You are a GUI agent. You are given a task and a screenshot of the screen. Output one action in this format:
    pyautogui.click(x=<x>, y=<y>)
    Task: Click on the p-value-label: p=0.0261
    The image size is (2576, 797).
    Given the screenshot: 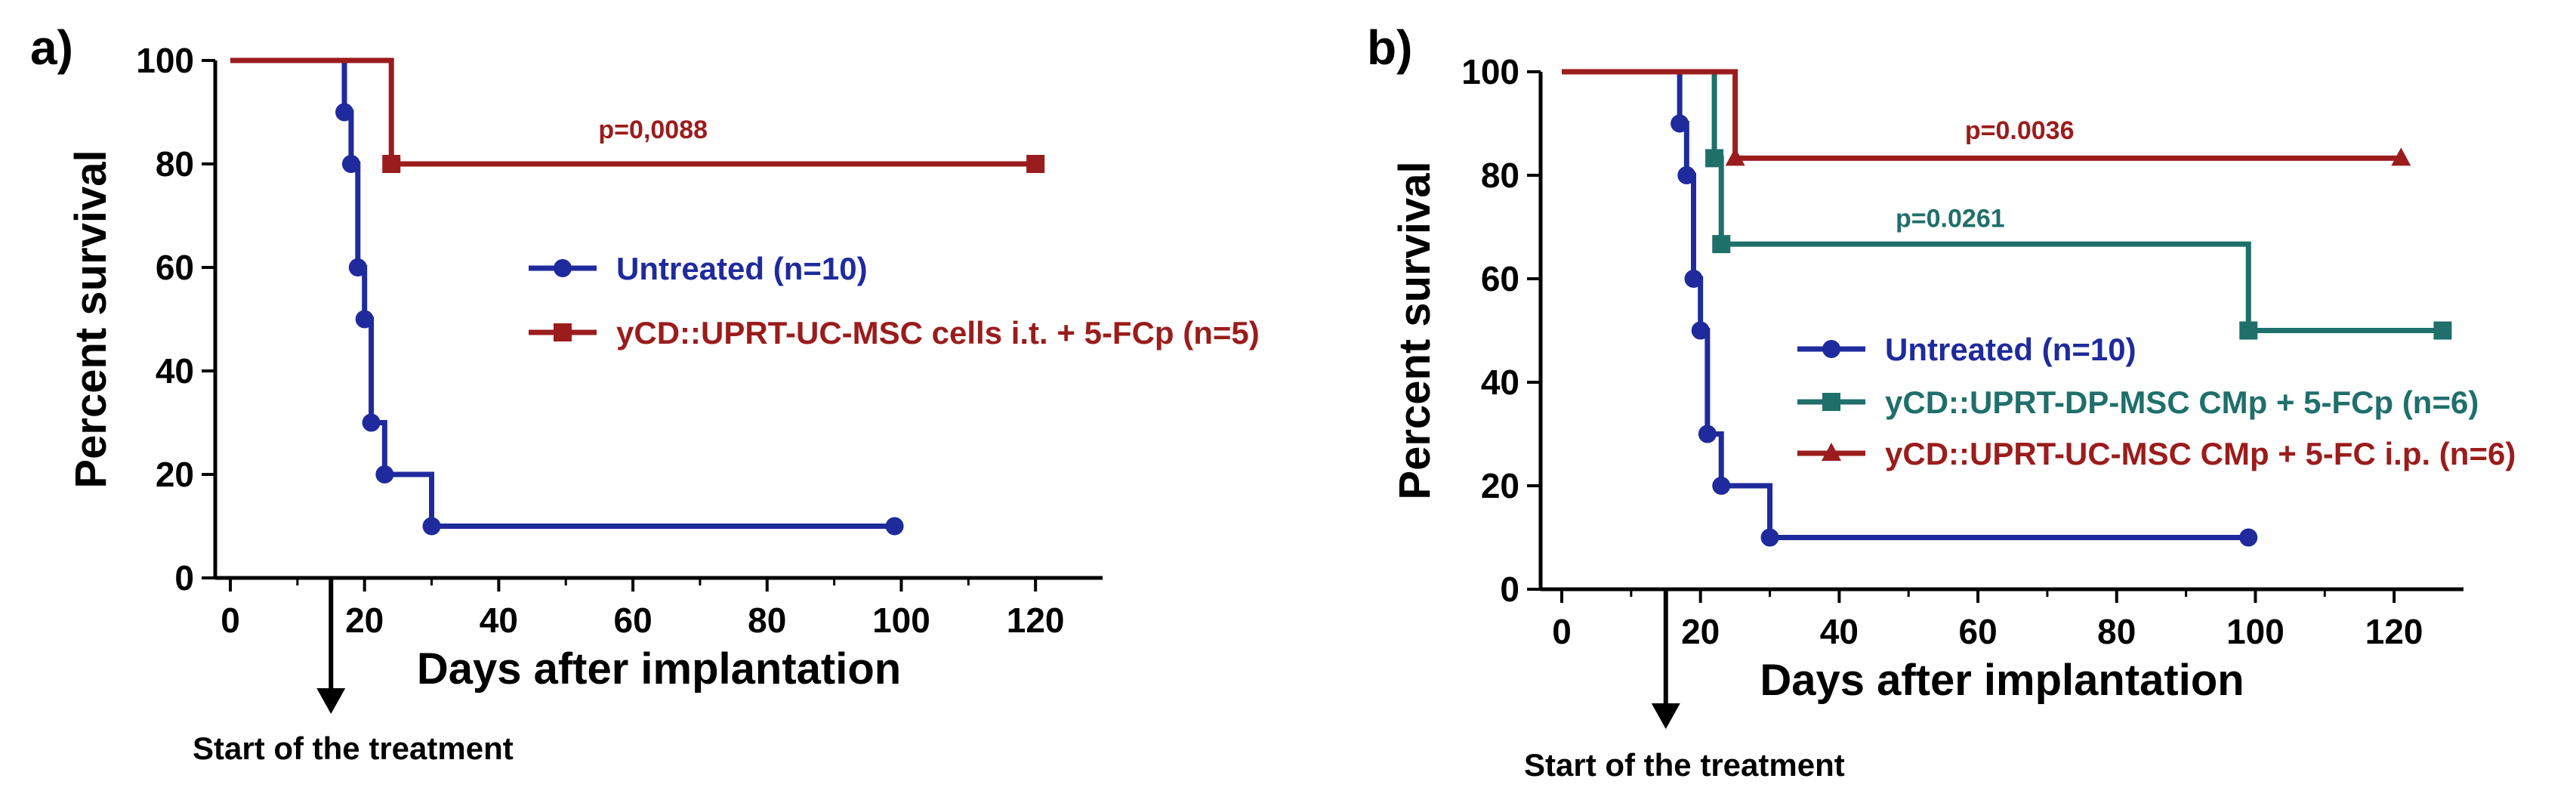 What is the action you would take?
    pyautogui.click(x=1950, y=219)
    